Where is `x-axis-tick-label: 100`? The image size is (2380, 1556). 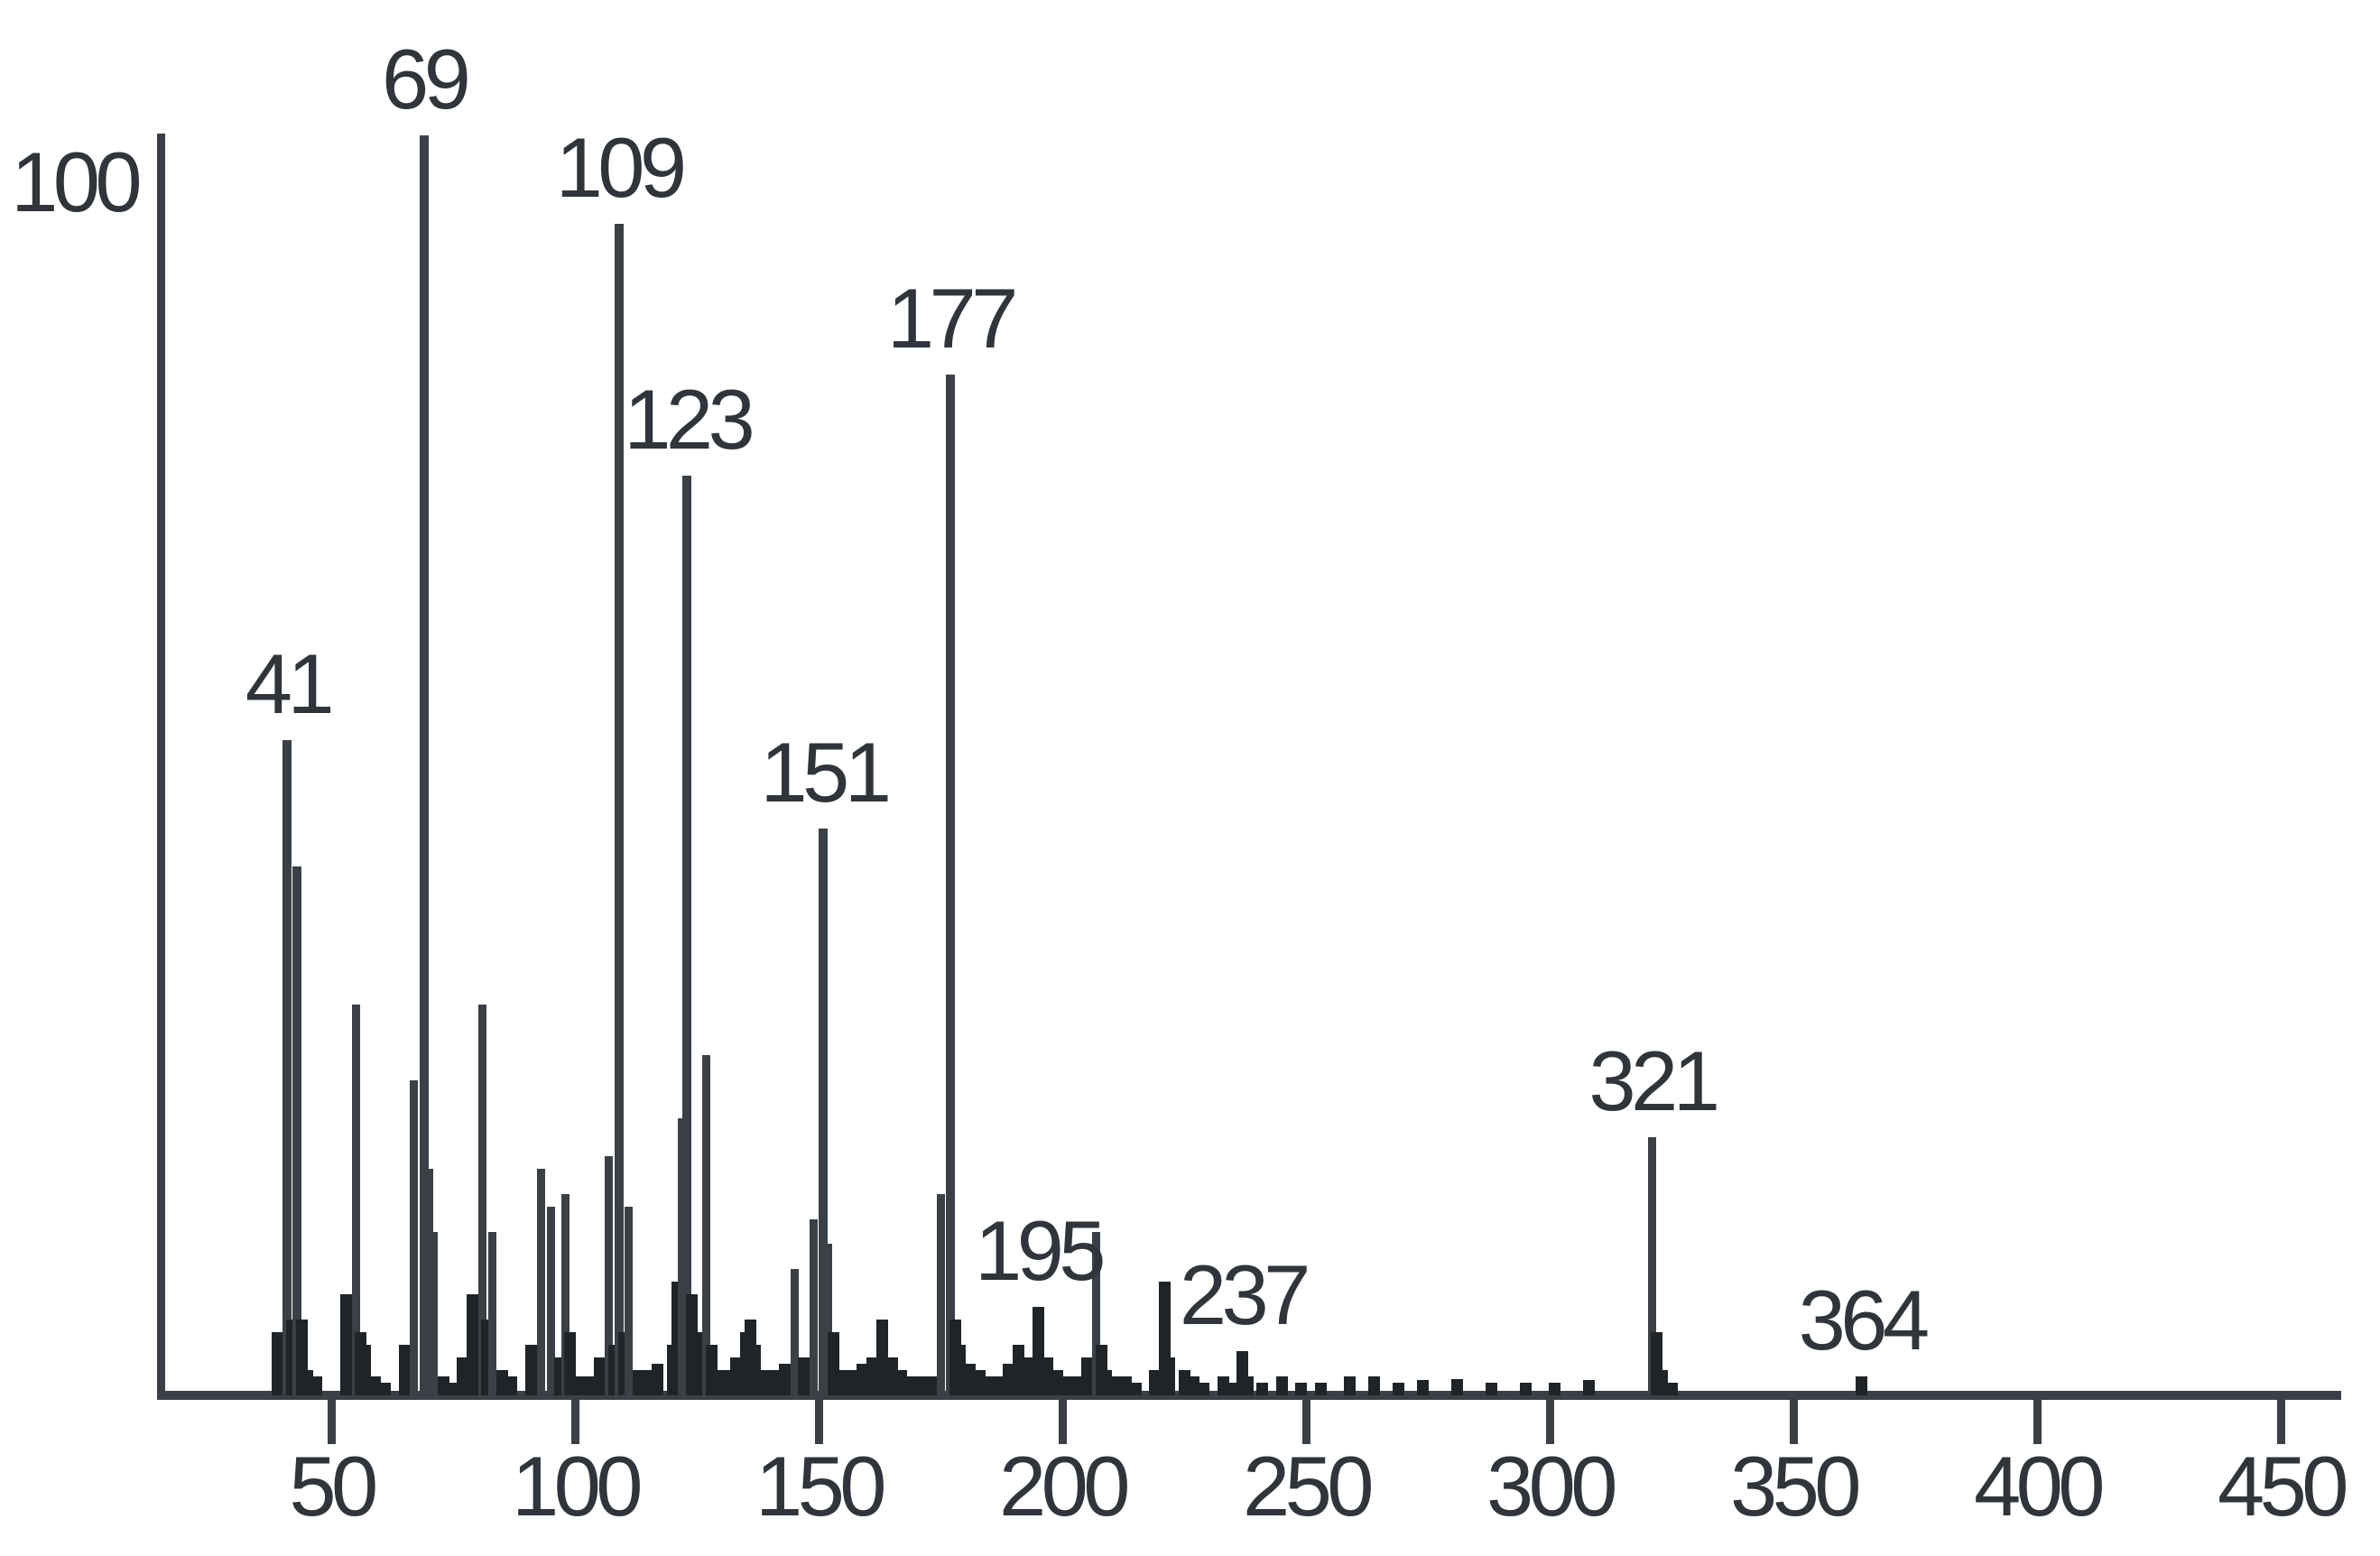 x-axis-tick-label: 100 is located at coordinates (578, 1486).